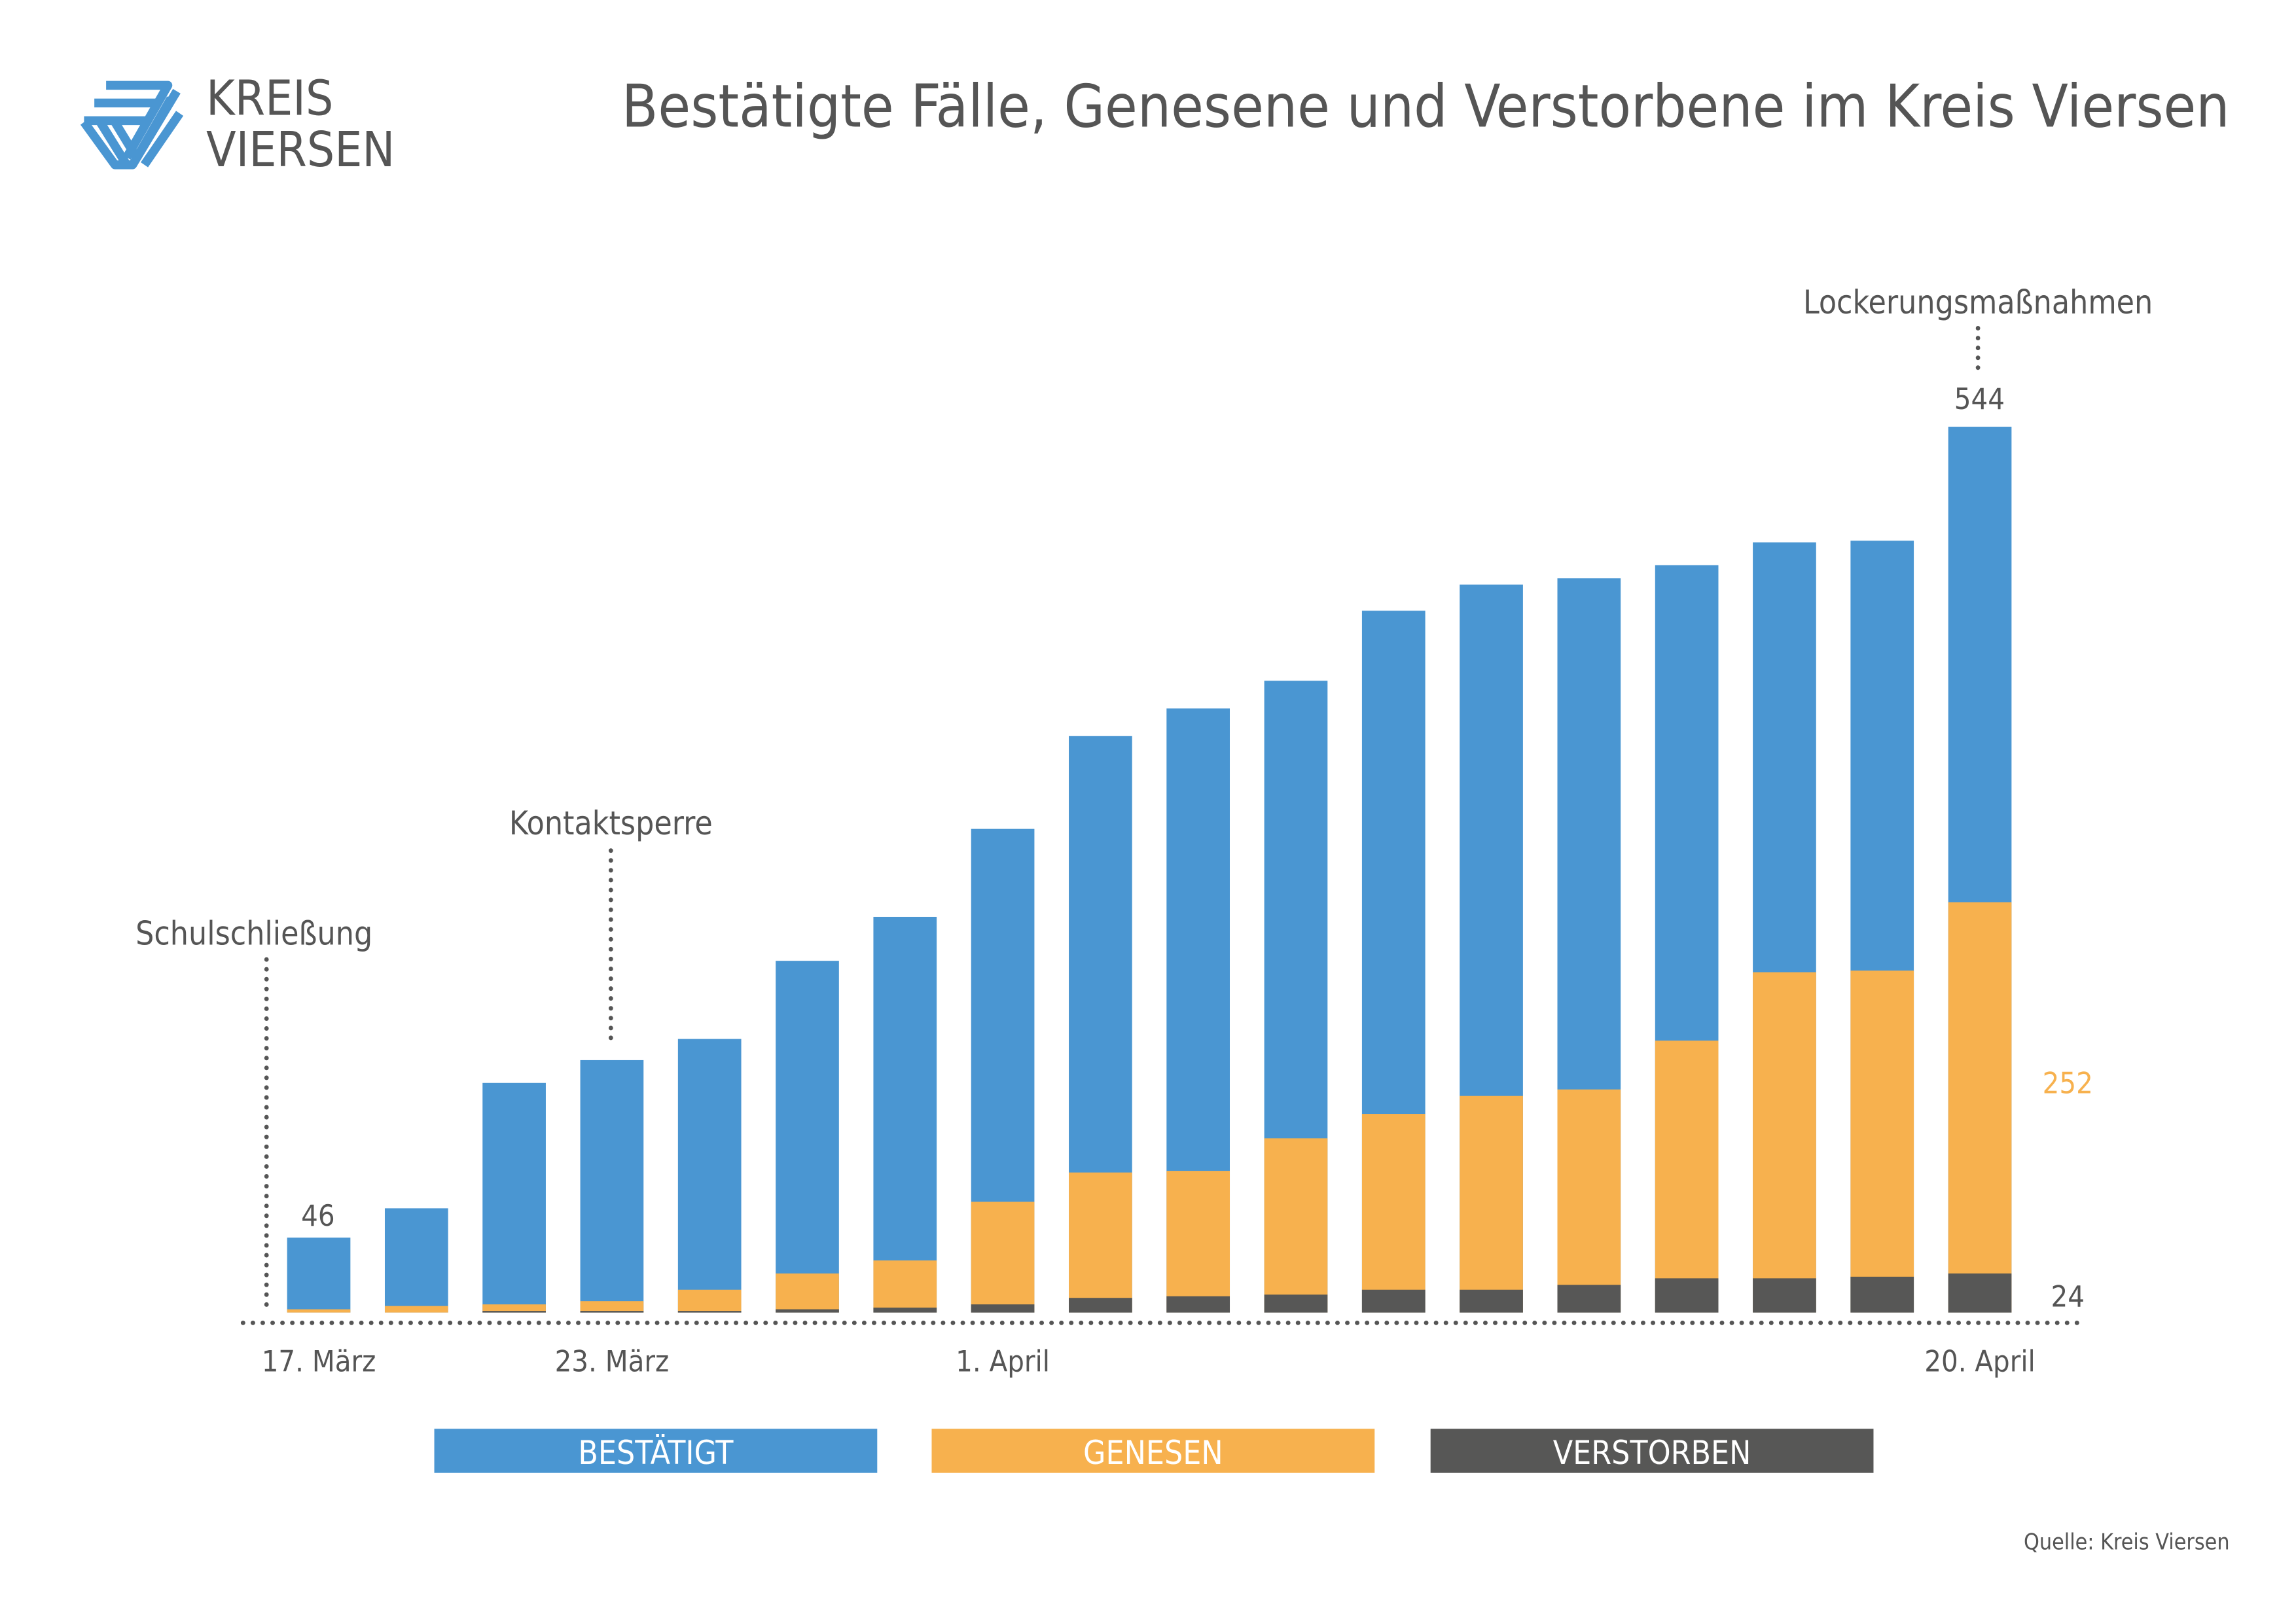 The height and width of the screenshot is (1623, 2296). Describe the element at coordinates (317, 1215) in the screenshot. I see `data-label-first-confirmed: 46` at that location.